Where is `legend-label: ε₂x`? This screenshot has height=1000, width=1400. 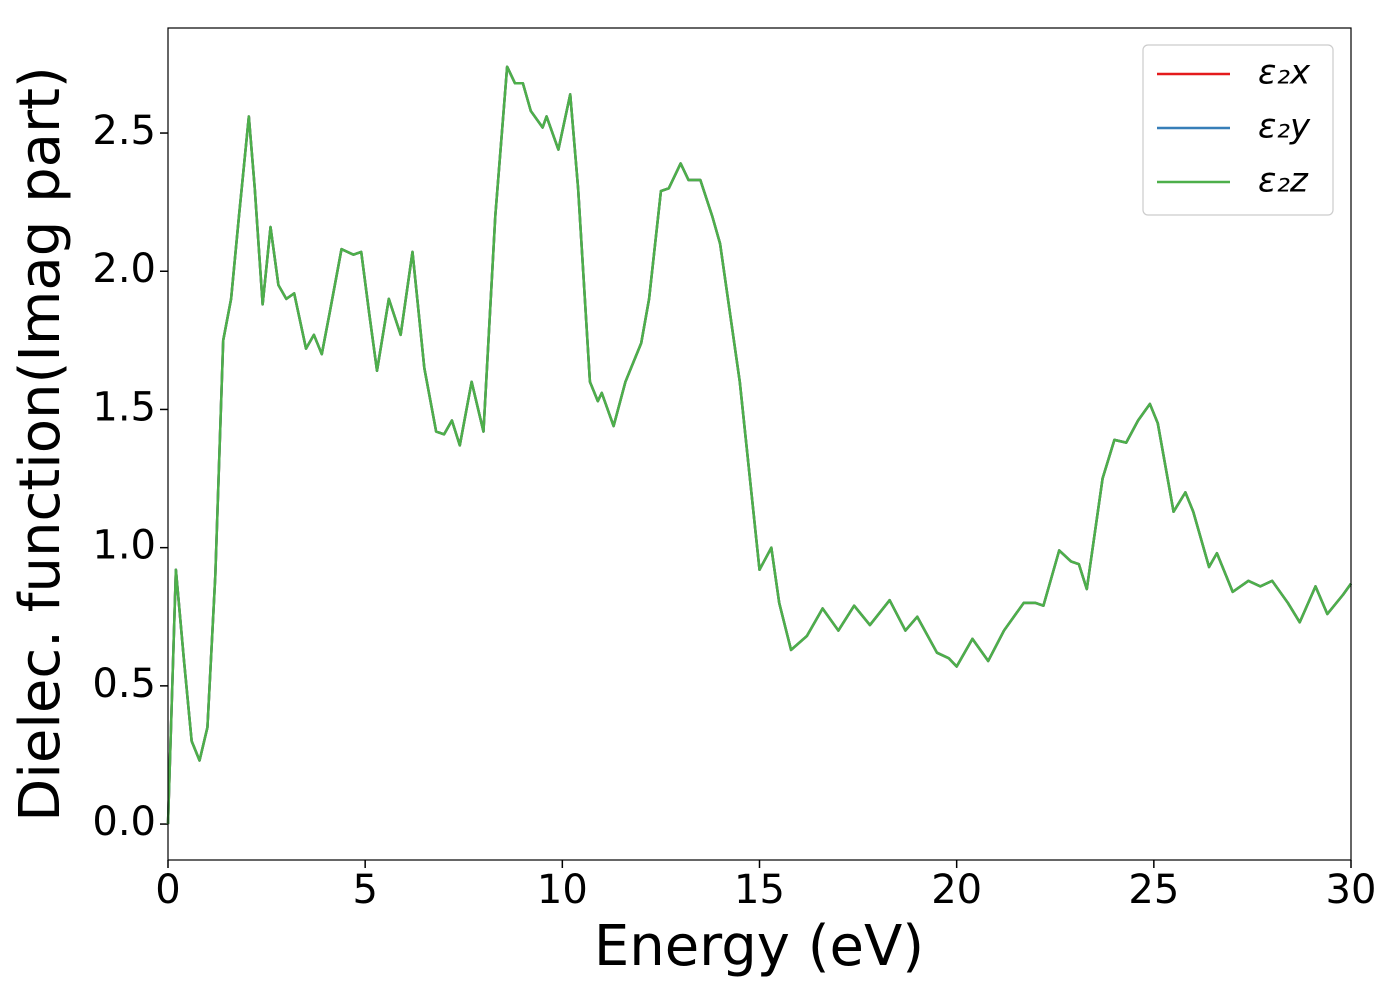
legend-label: ε₂x is located at coordinates (1284, 73).